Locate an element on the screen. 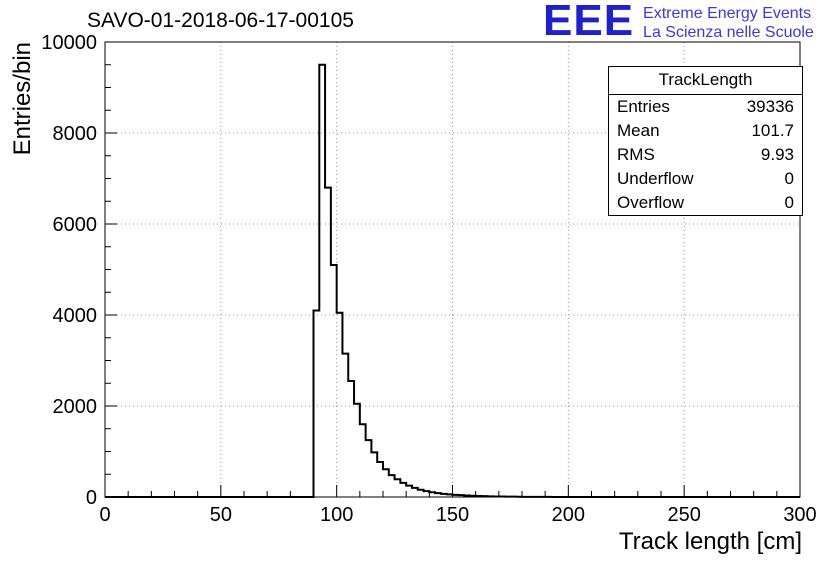 The height and width of the screenshot is (572, 836). x-axis-title: Track length [cm] is located at coordinates (710, 541).